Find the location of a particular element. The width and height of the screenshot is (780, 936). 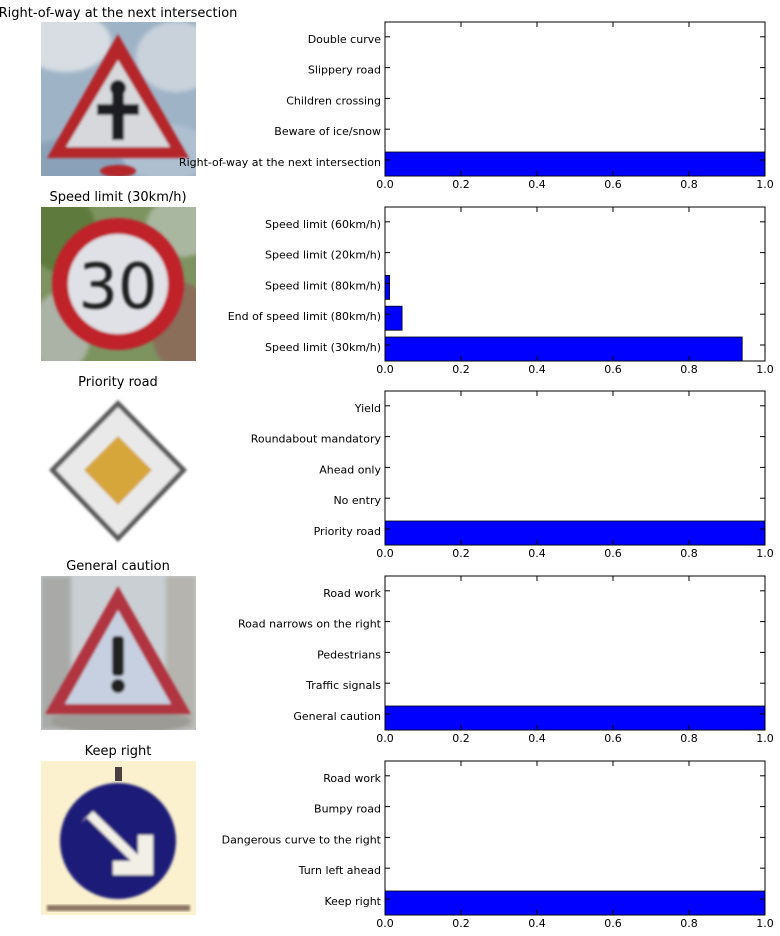

category-label: Yield is located at coordinates (367, 408).